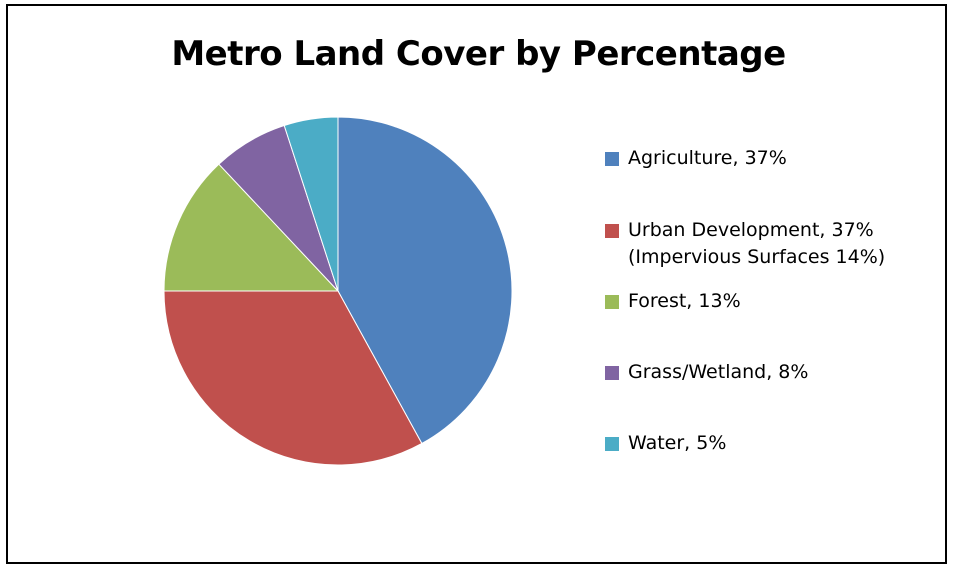 The width and height of the screenshot is (957, 564). Describe the element at coordinates (293, 378) in the screenshot. I see `pie-slice-urban-development` at that location.